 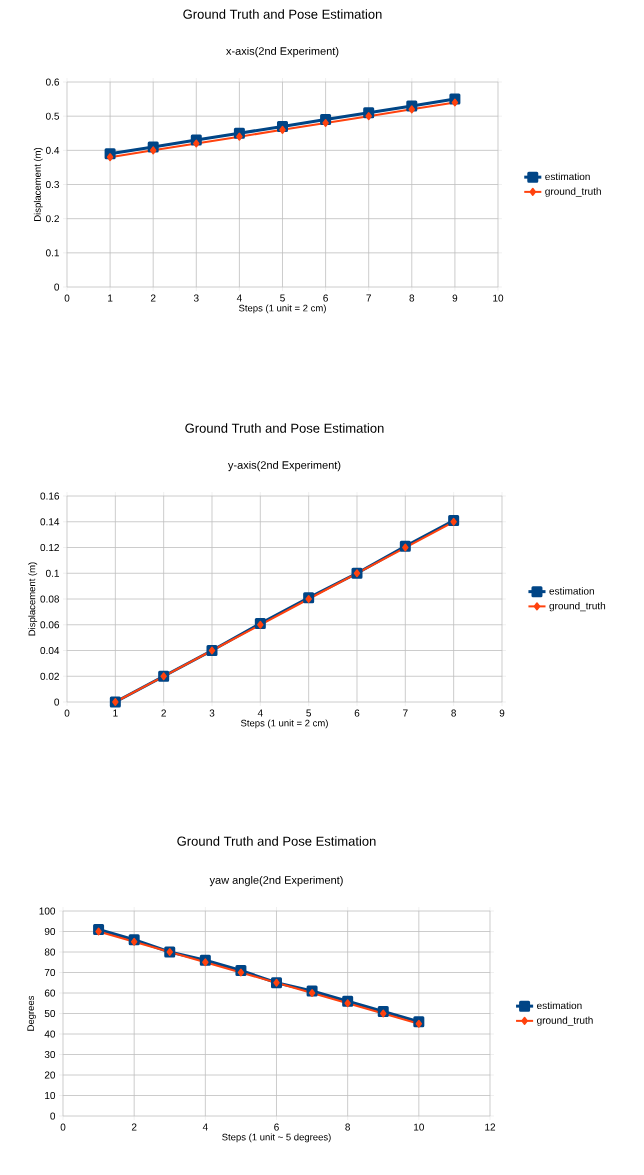 What do you see at coordinates (50, 599) in the screenshot?
I see `y-tick-label: 0.08` at bounding box center [50, 599].